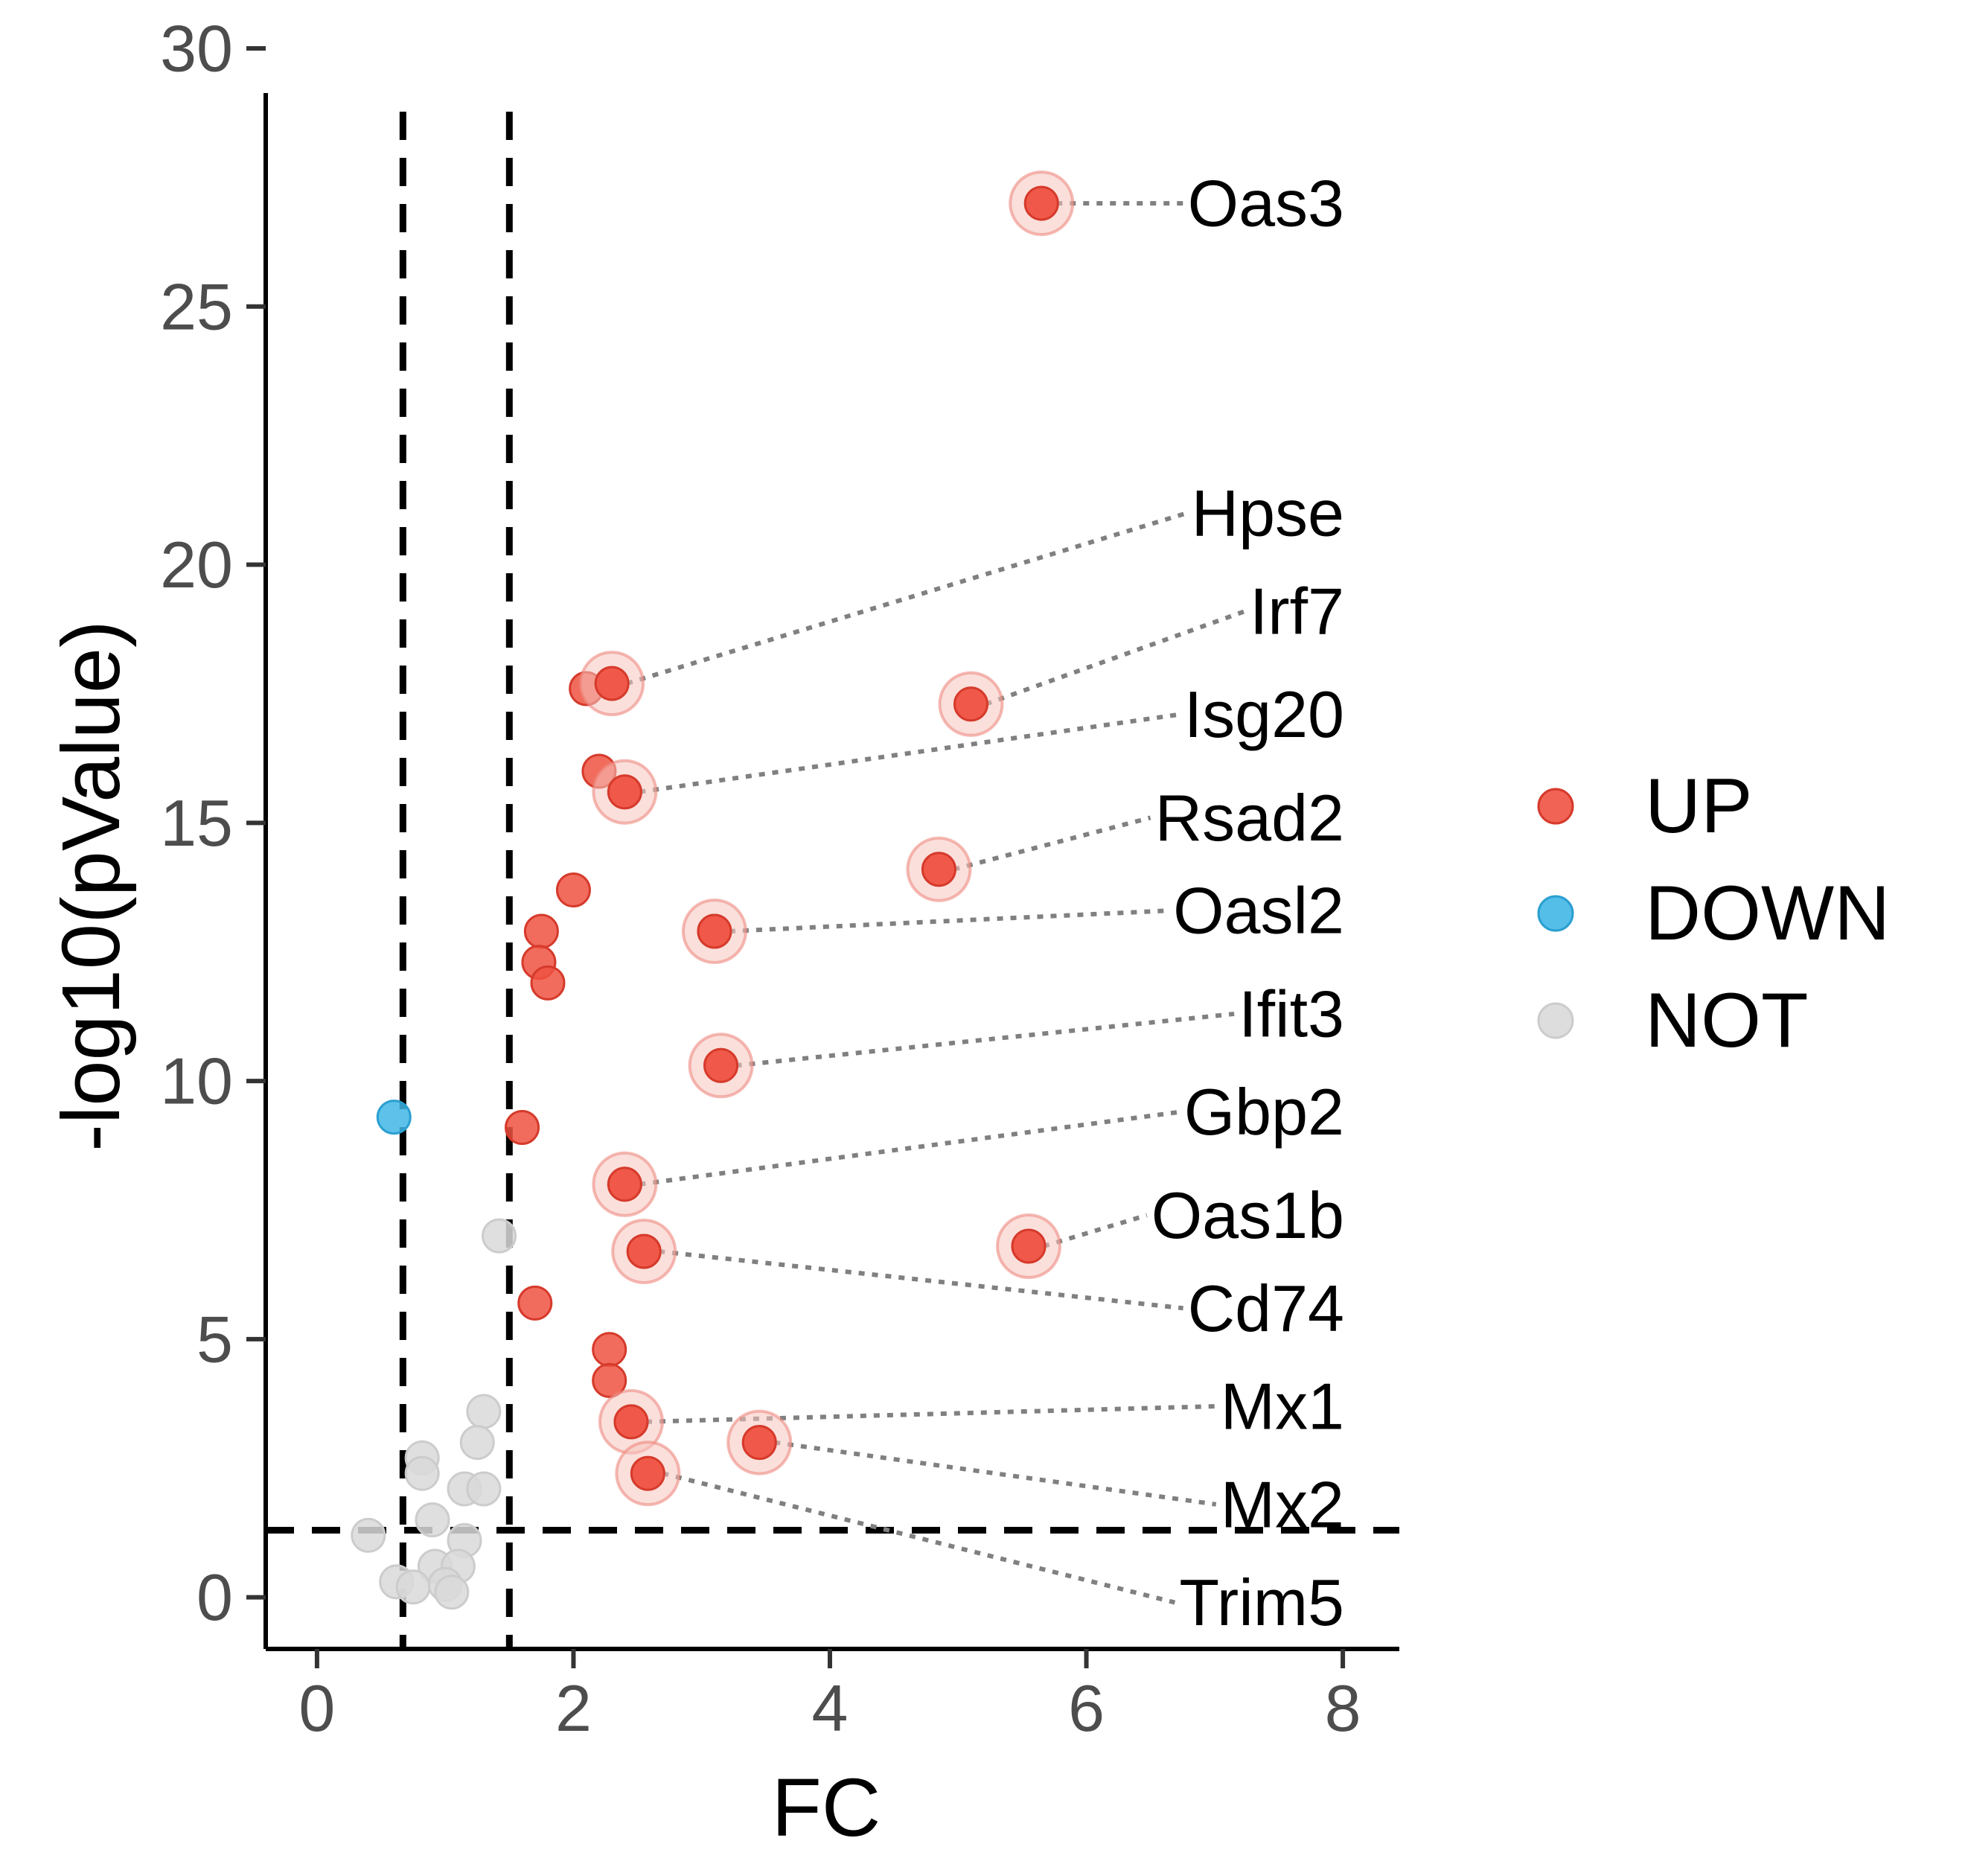 This screenshot has height=1876, width=1965. What do you see at coordinates (214, 1597) in the screenshot?
I see `y-tick-label: 0` at bounding box center [214, 1597].